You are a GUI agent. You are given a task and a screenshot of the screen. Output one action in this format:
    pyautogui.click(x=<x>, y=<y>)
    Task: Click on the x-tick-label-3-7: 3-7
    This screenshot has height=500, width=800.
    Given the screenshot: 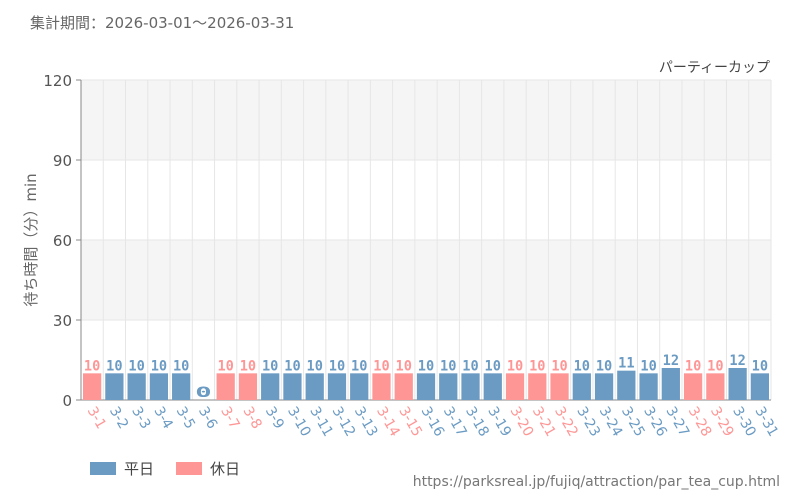 What is the action you would take?
    pyautogui.click(x=229, y=418)
    